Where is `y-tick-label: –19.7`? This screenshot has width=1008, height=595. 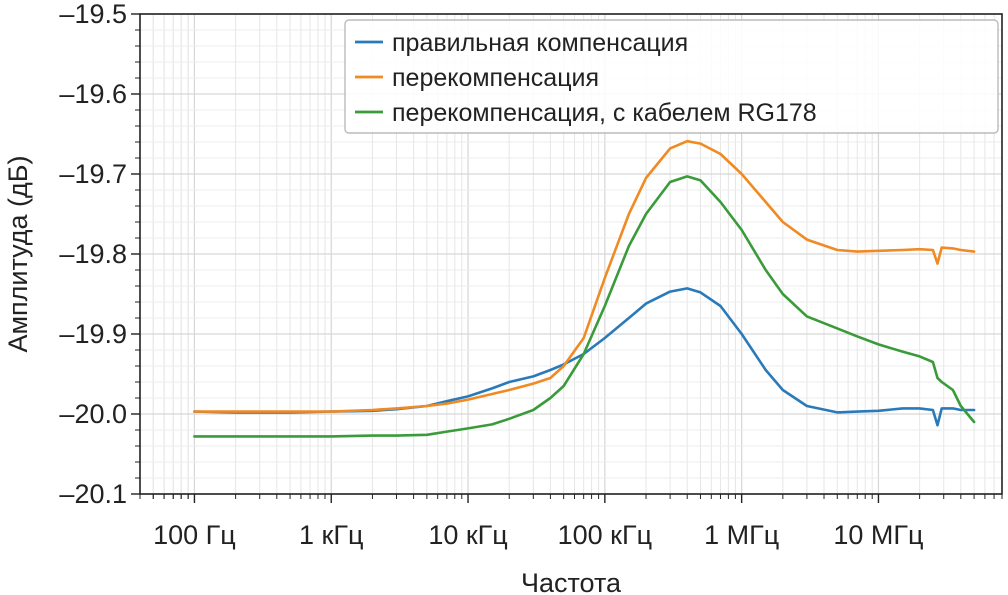
y-tick-label: –19.7 is located at coordinates (93, 174).